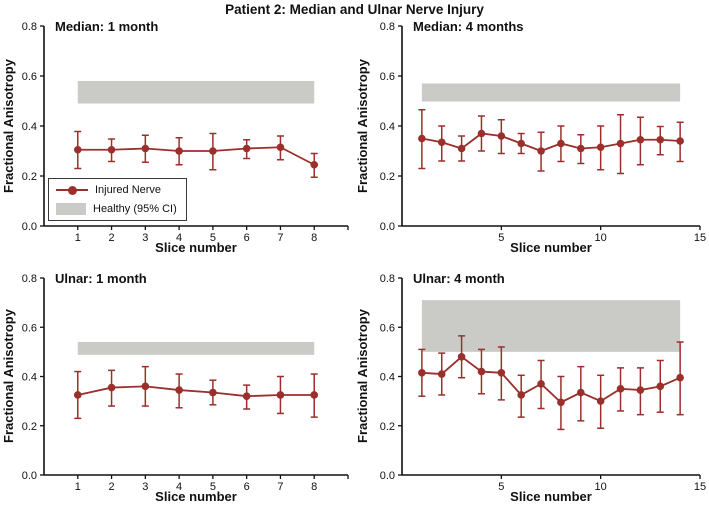  What do you see at coordinates (700, 238) in the screenshot?
I see `x-tick-label: 15` at bounding box center [700, 238].